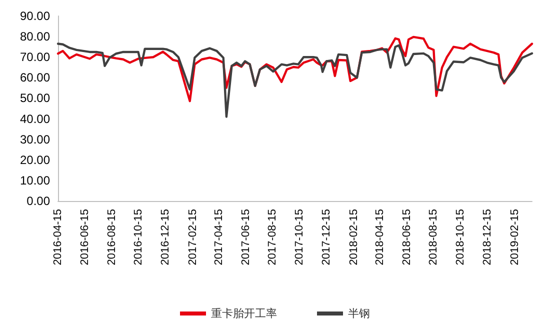 The height and width of the screenshot is (330, 550). Describe the element at coordinates (218, 237) in the screenshot. I see `x-tick-label: 2017-04-15` at that location.